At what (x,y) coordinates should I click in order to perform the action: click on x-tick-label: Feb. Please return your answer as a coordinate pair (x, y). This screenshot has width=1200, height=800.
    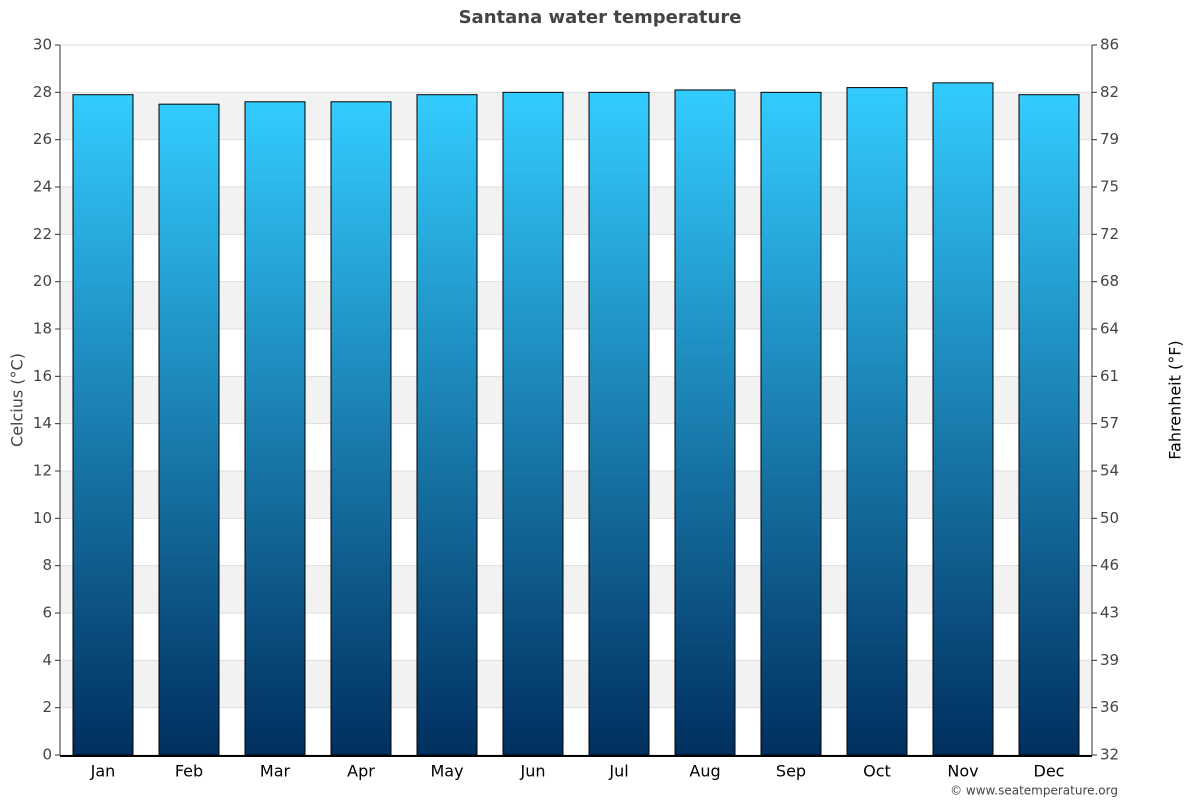
    Looking at the image, I should click on (189, 771).